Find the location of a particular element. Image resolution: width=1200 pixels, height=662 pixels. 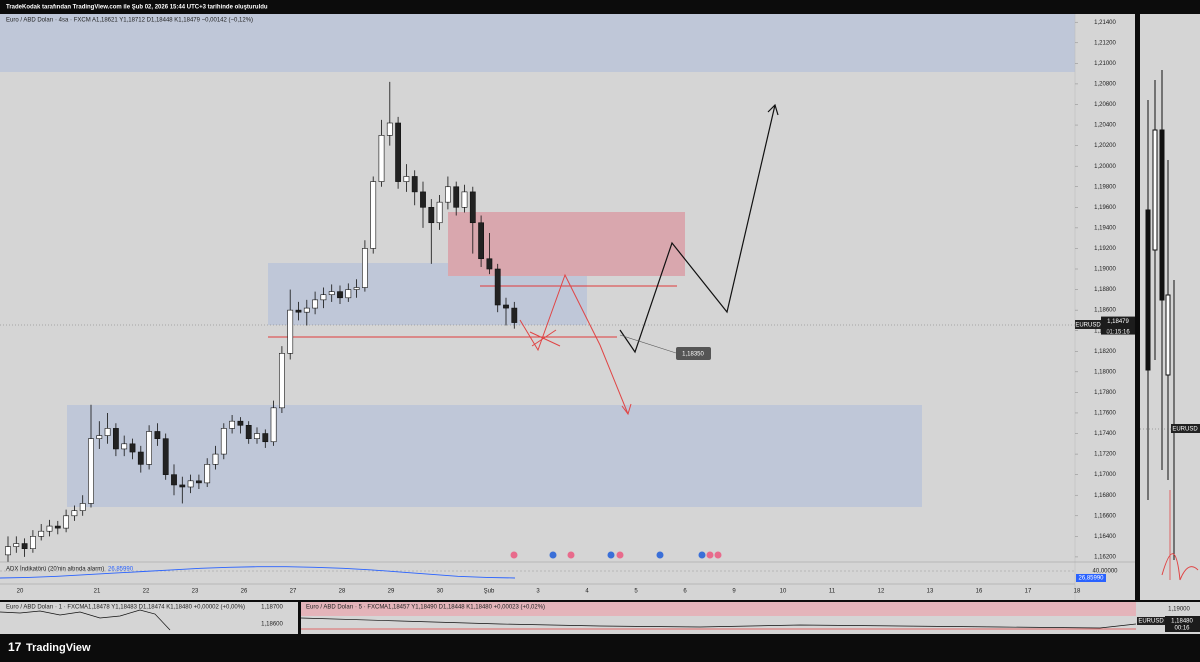

x-tick-label: 18 is located at coordinates (1077, 592).